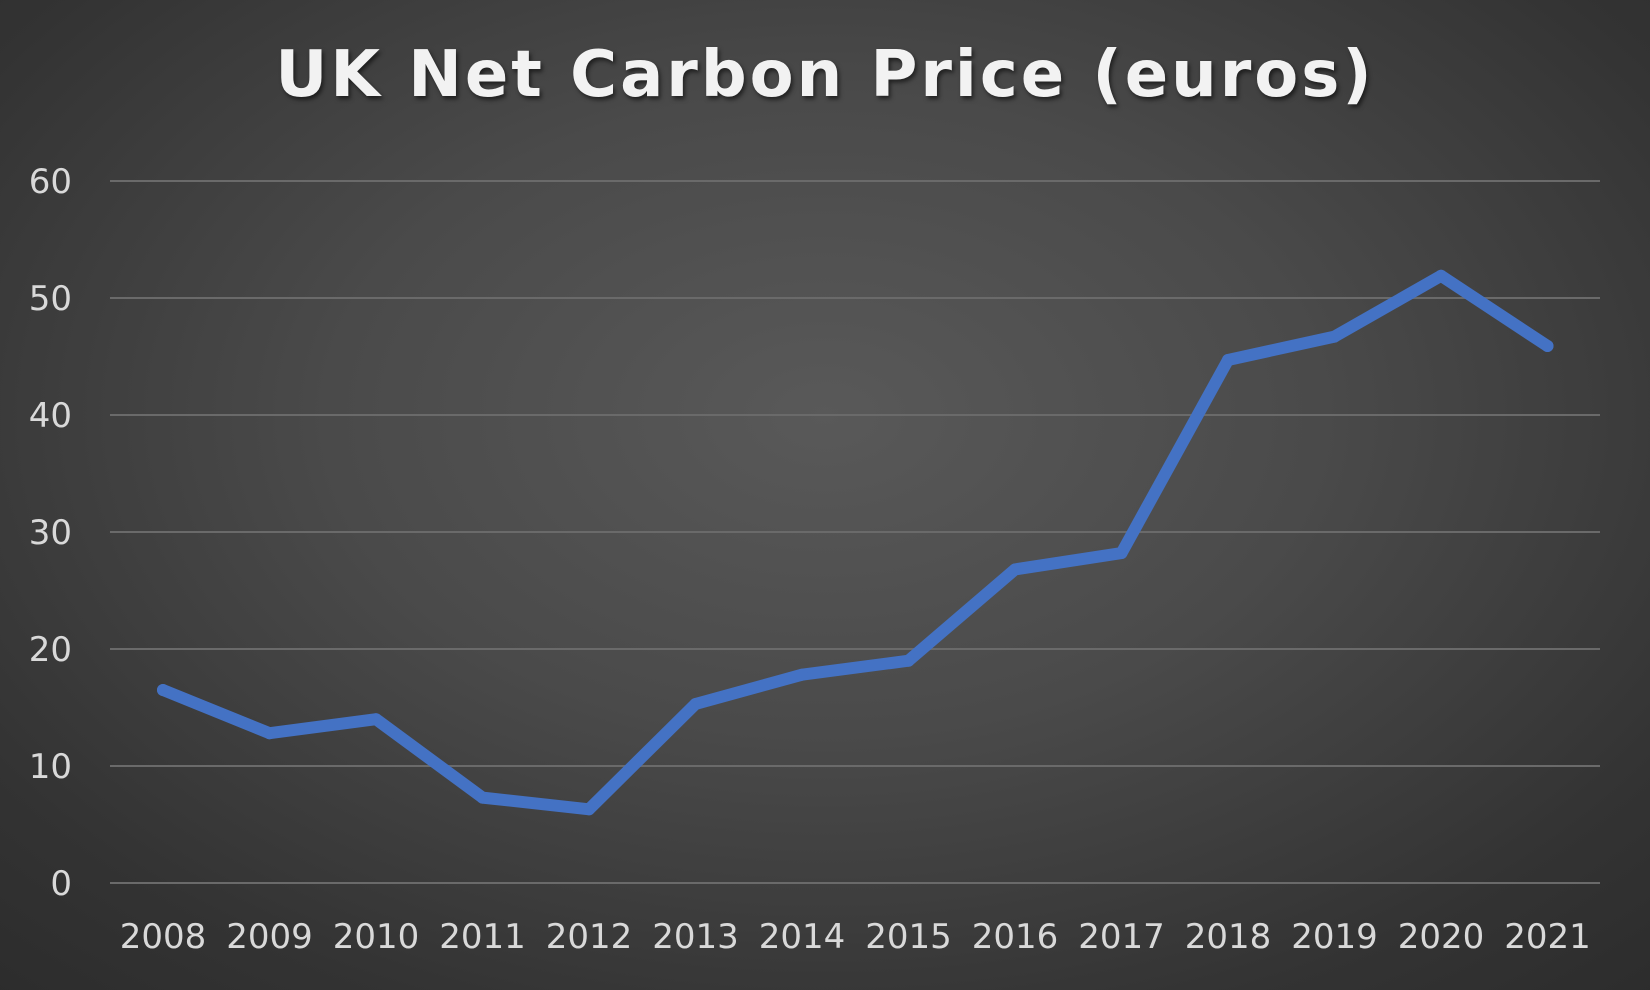 This screenshot has width=1650, height=990. I want to click on y-tick-label: 20, so click(50, 650).